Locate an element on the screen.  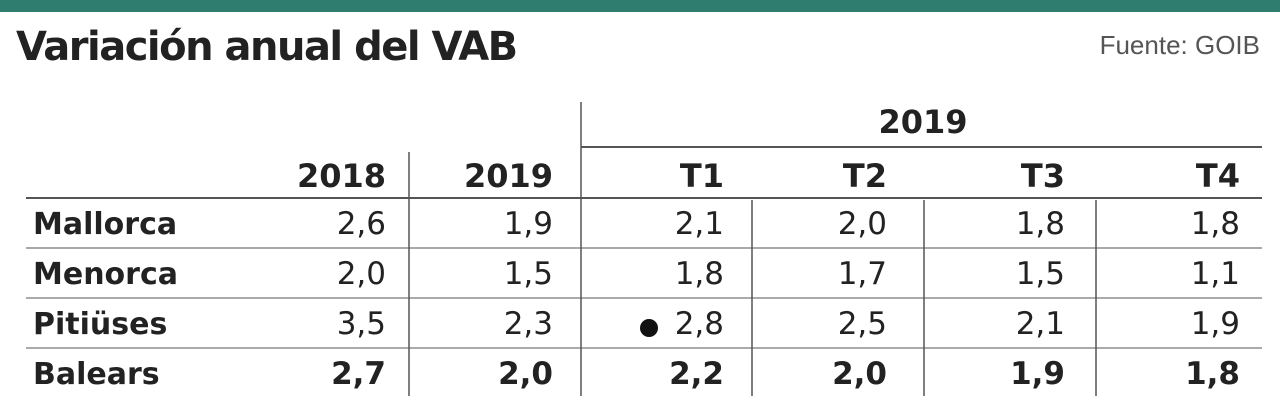
group-header-2019: 2019 is located at coordinates (922, 122).